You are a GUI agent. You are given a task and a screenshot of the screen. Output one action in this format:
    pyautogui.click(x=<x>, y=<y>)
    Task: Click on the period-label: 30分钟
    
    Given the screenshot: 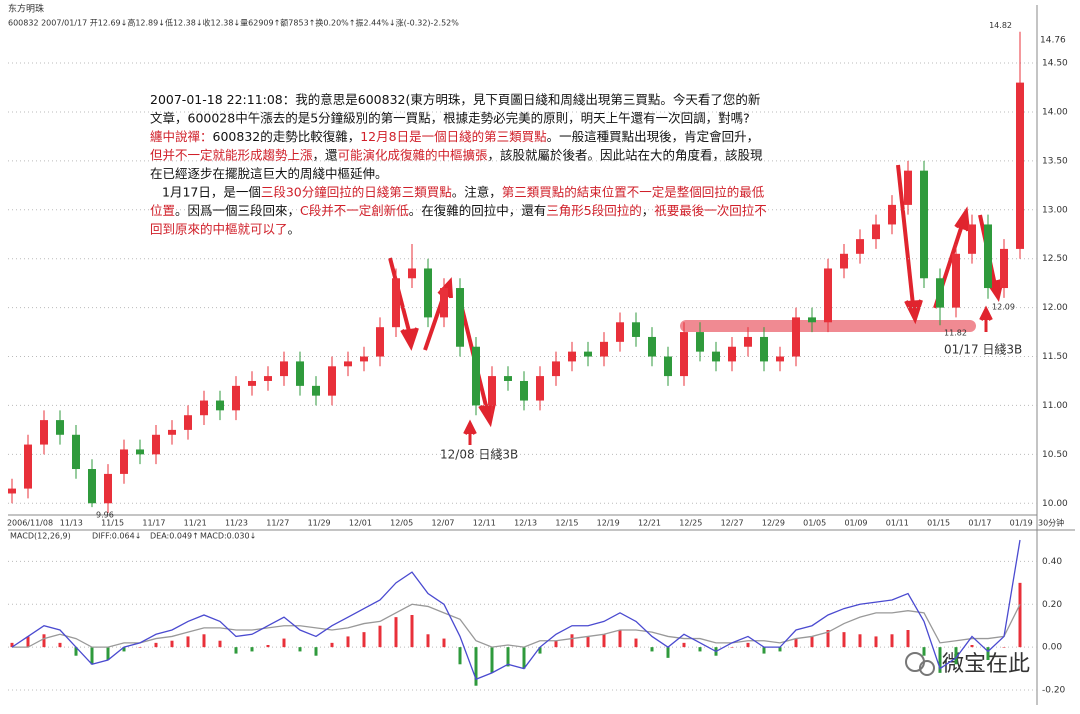 What is the action you would take?
    pyautogui.click(x=1051, y=523)
    